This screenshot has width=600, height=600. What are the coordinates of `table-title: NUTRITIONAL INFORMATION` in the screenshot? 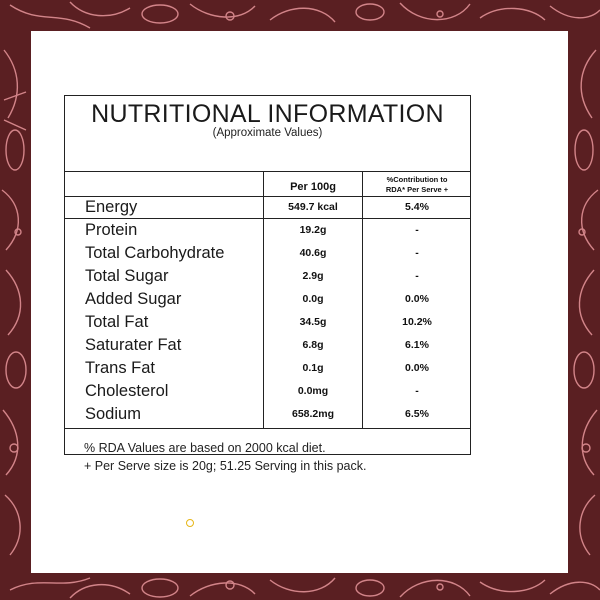 It's located at (267, 114).